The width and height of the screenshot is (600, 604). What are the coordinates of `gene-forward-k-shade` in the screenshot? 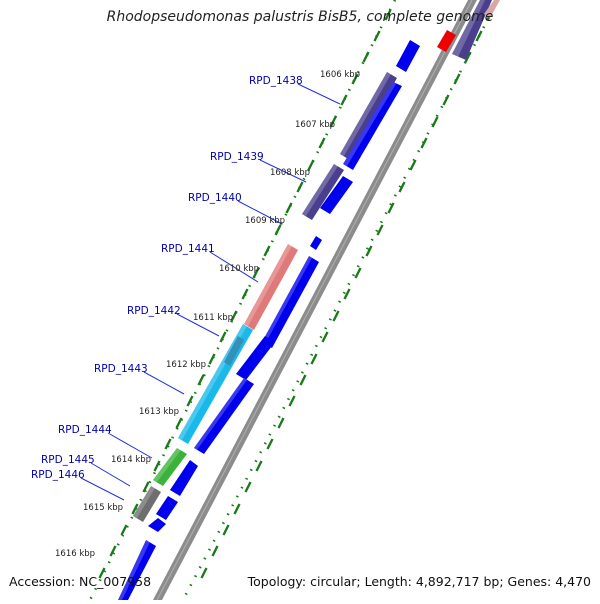 It's located at (134, 570).